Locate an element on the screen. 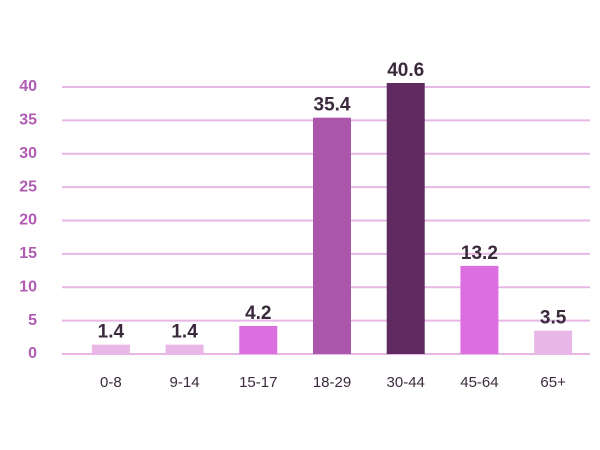 The width and height of the screenshot is (600, 450). x-tick-label: 18-29 is located at coordinates (332, 382).